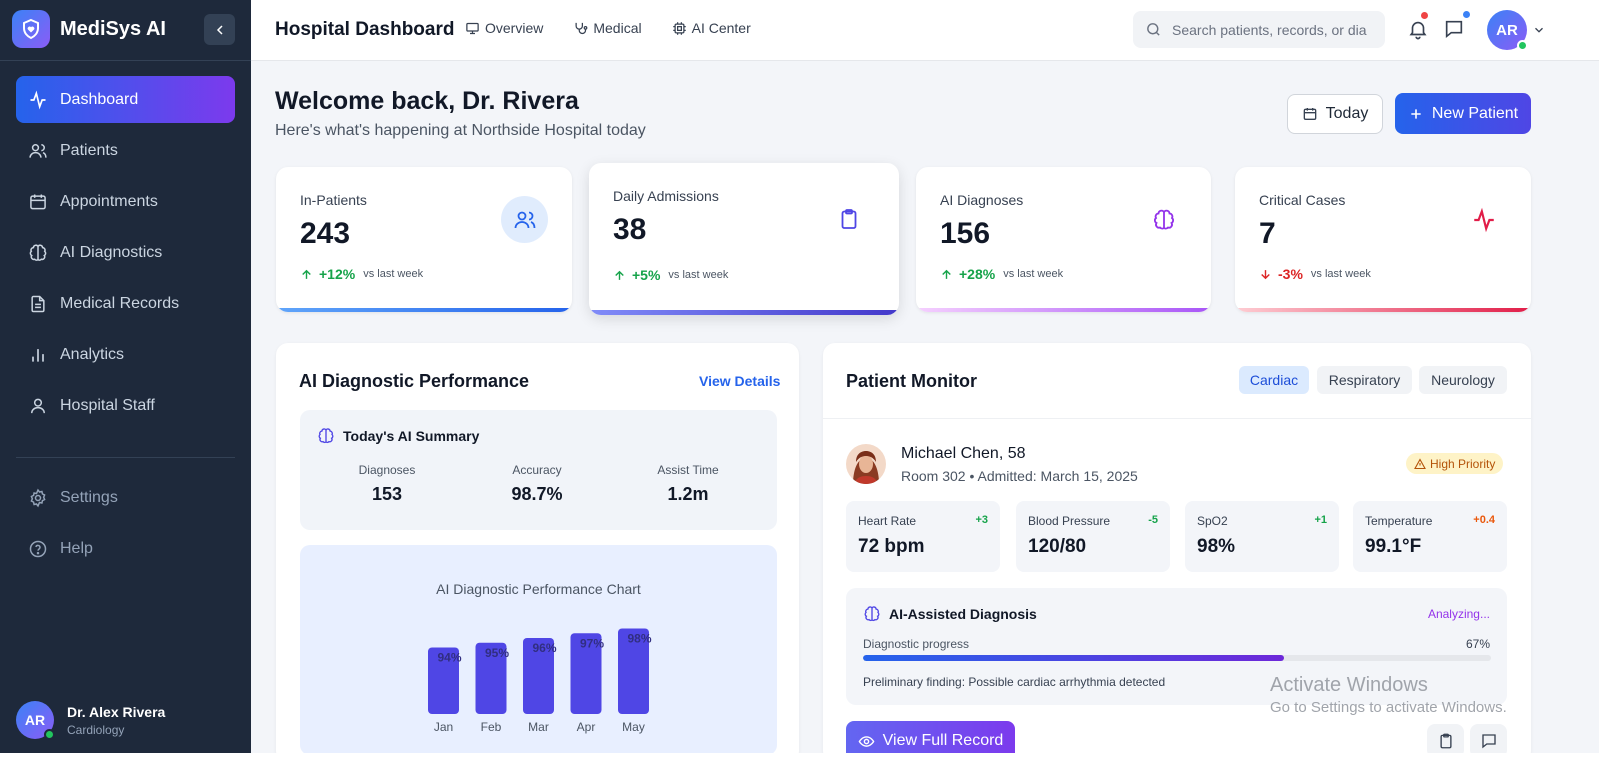 The width and height of the screenshot is (1599, 777). I want to click on tab-neurology: Neurology, so click(1463, 380).